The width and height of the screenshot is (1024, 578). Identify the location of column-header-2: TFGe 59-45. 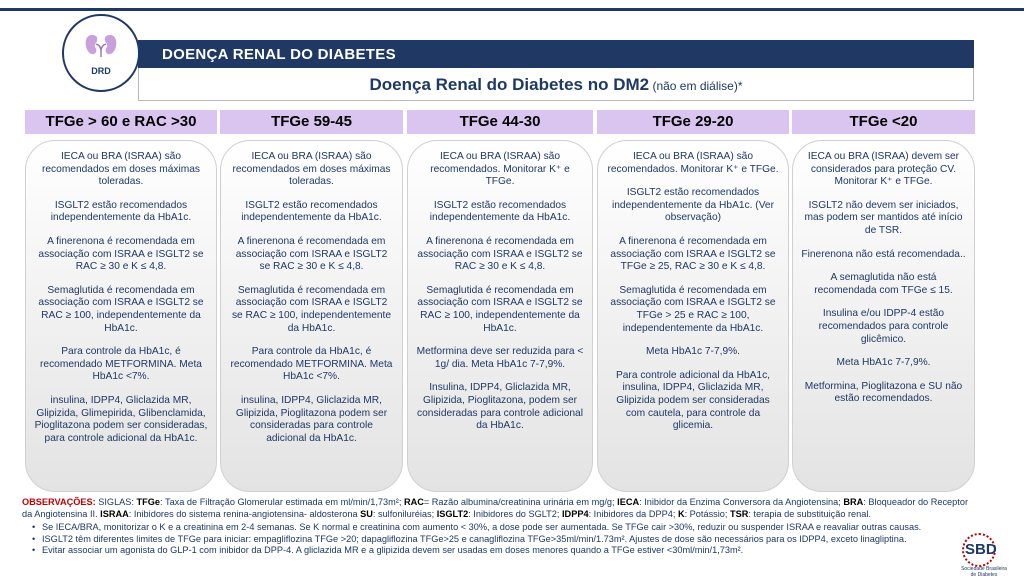
(311, 122).